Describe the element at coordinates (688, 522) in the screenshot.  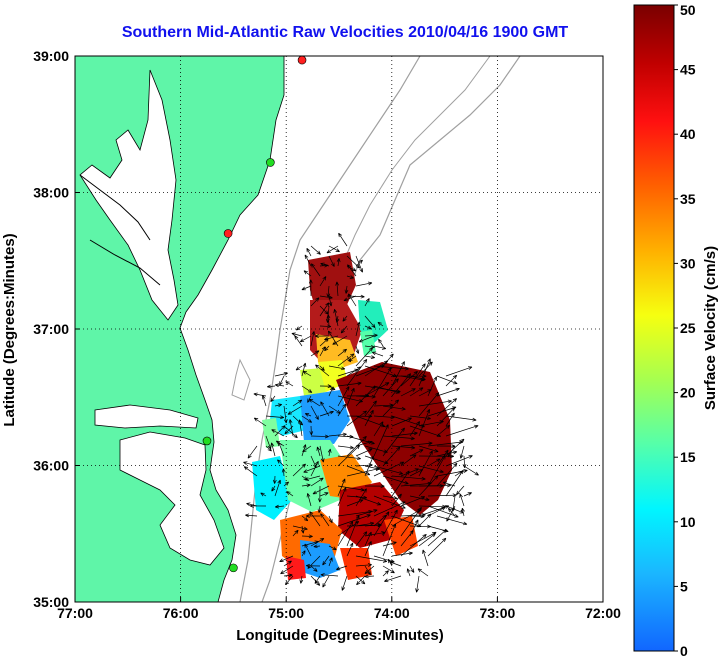
I see `colorbar-tick-label: 10` at that location.